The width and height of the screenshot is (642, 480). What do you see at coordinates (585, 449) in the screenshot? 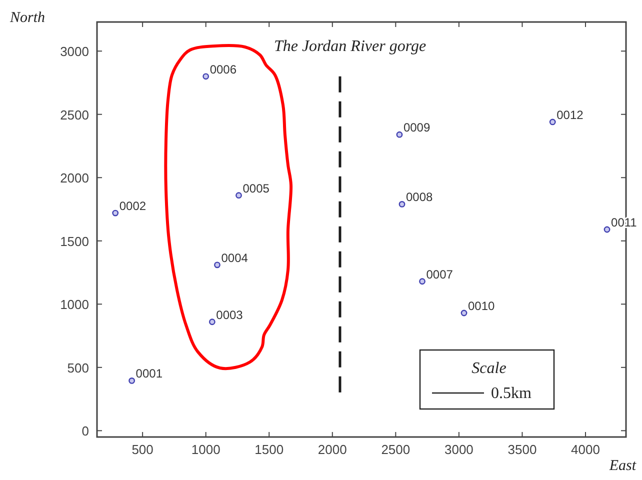
I see `x-tick-label: 4000` at bounding box center [585, 449].